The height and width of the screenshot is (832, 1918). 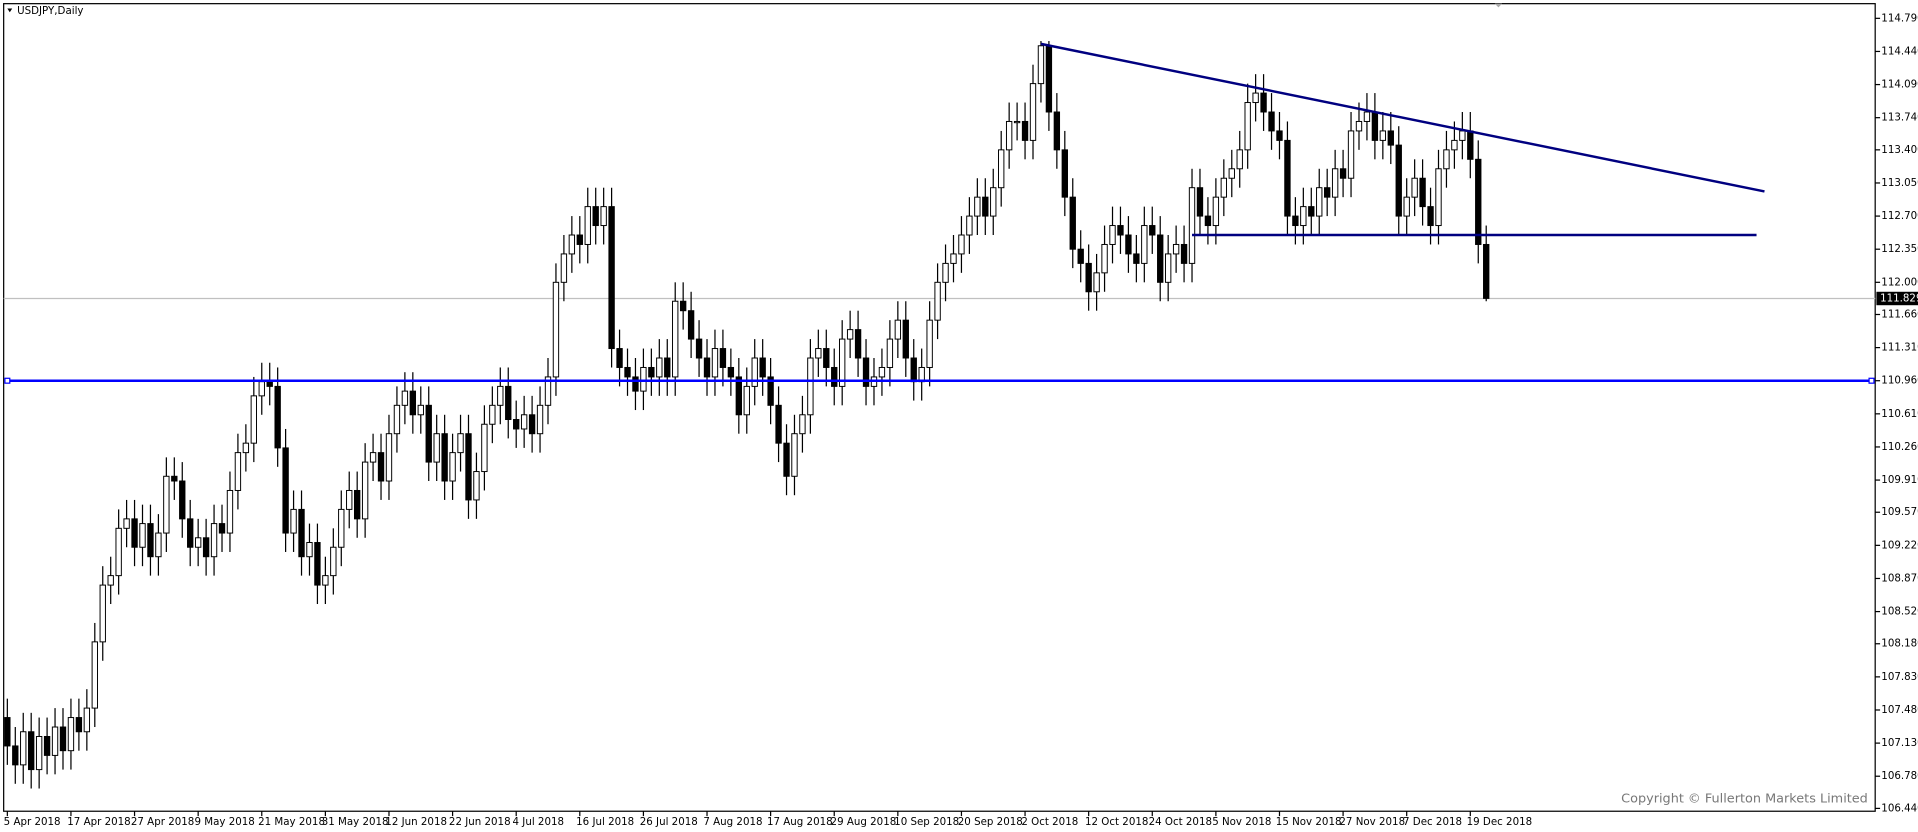 I want to click on x-tick-label: 9 May 2018, so click(x=224, y=822).